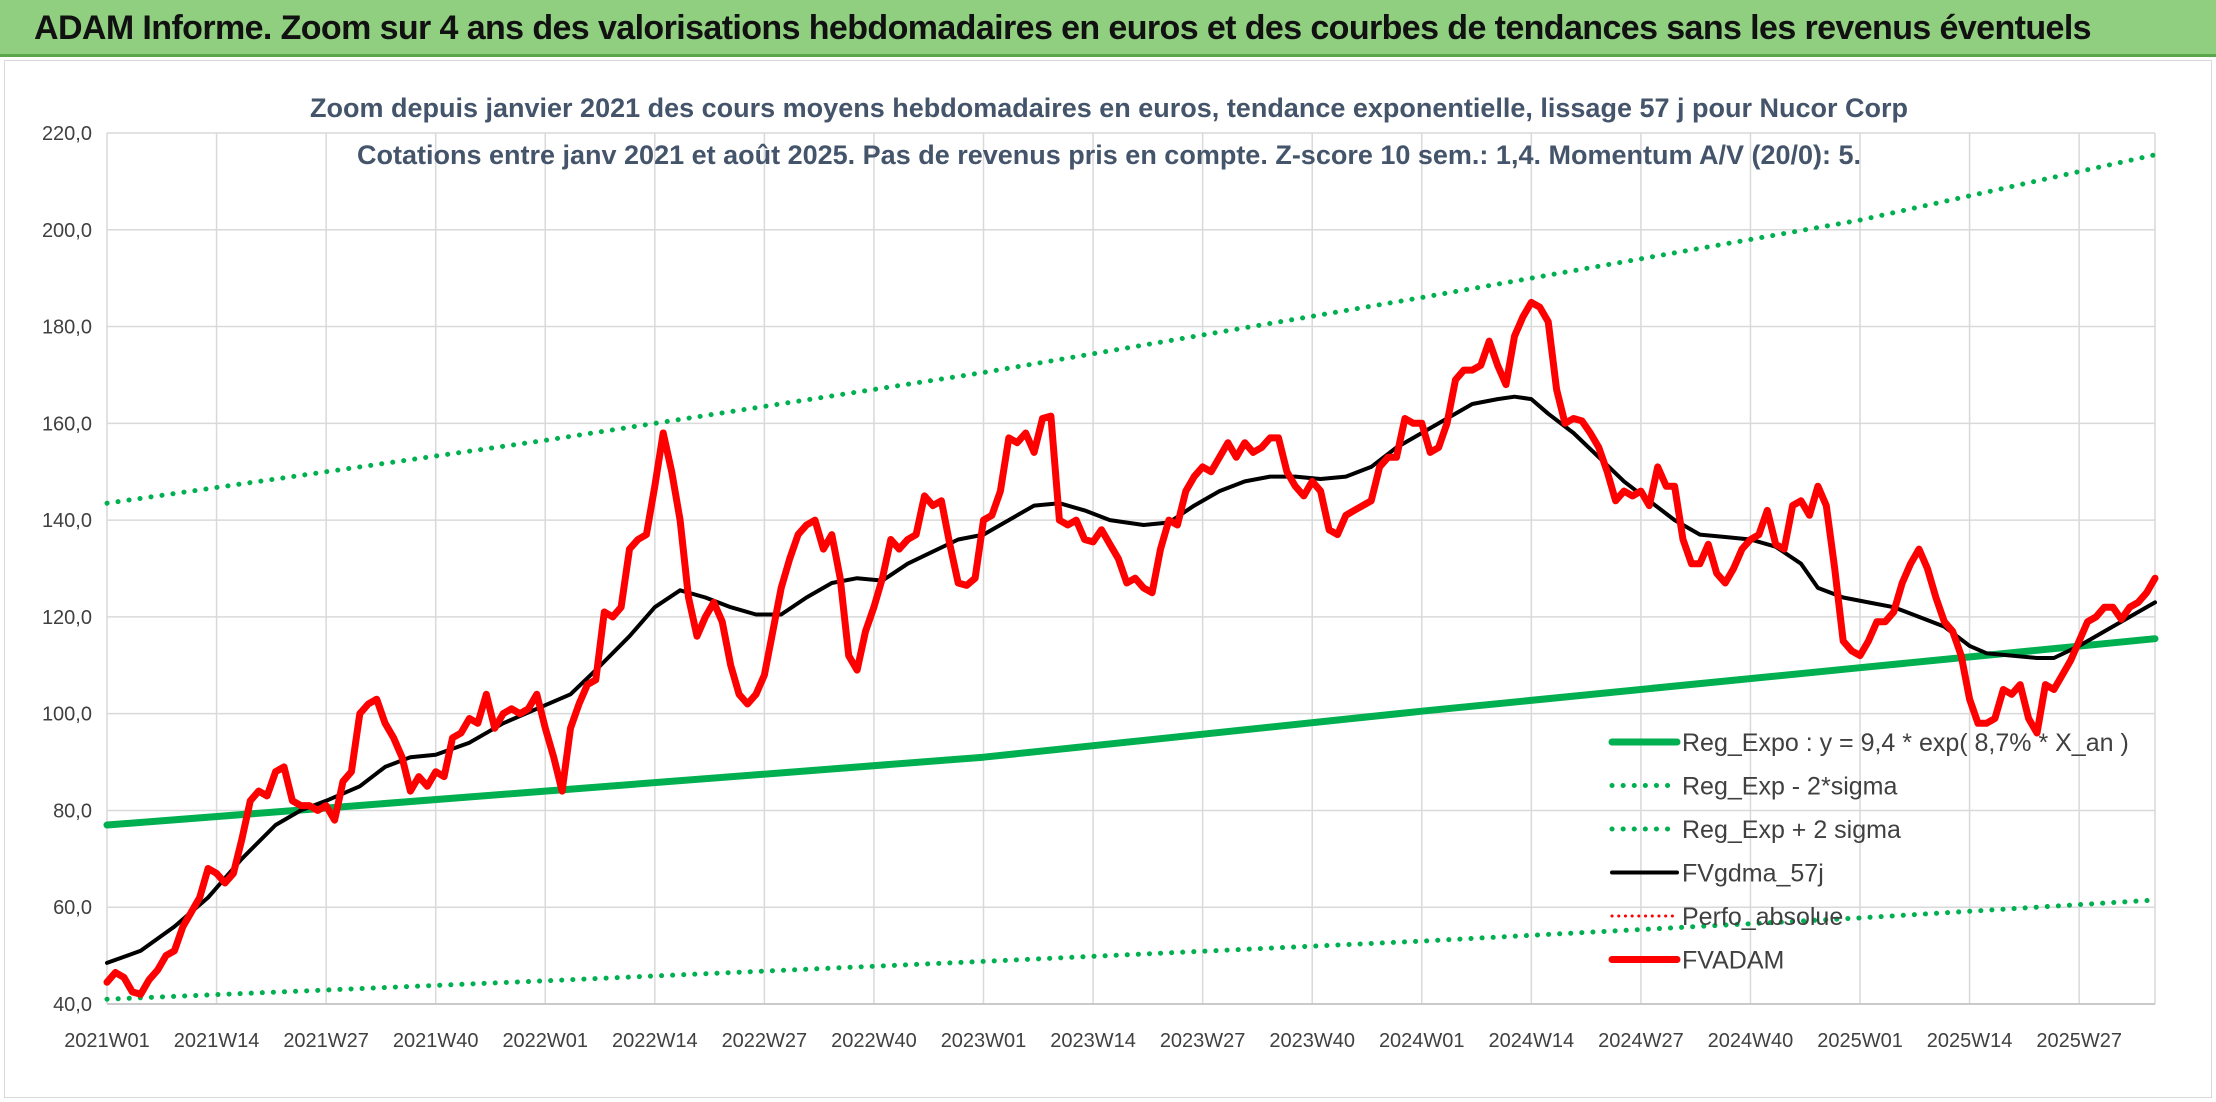 This screenshot has width=2216, height=1102. I want to click on x-tick-label: 2023W14, so click(1093, 1041).